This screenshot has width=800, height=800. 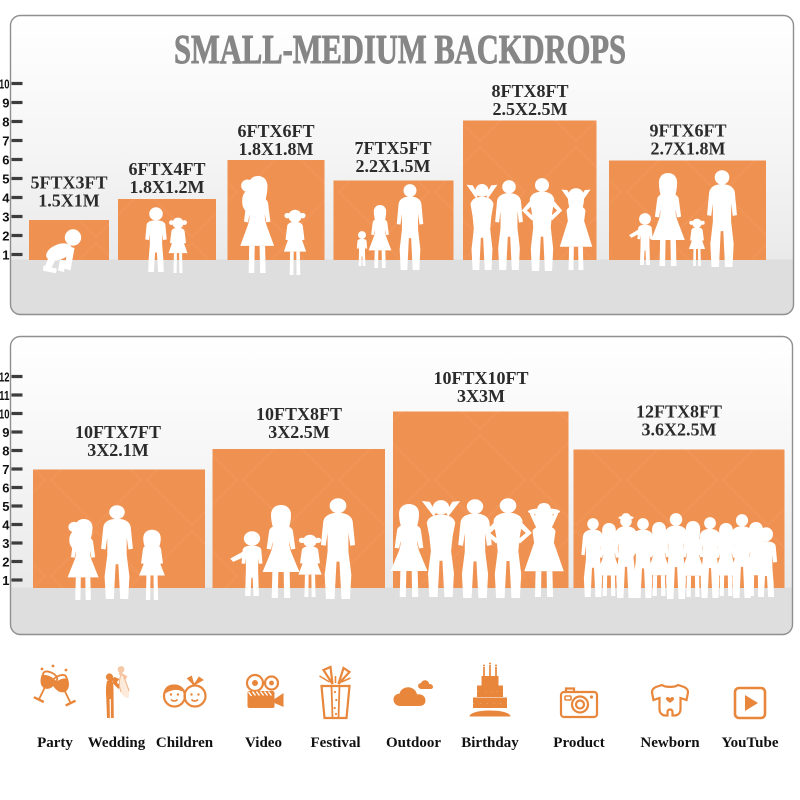 What do you see at coordinates (481, 396) in the screenshot?
I see `svg-text: 3X3M` at bounding box center [481, 396].